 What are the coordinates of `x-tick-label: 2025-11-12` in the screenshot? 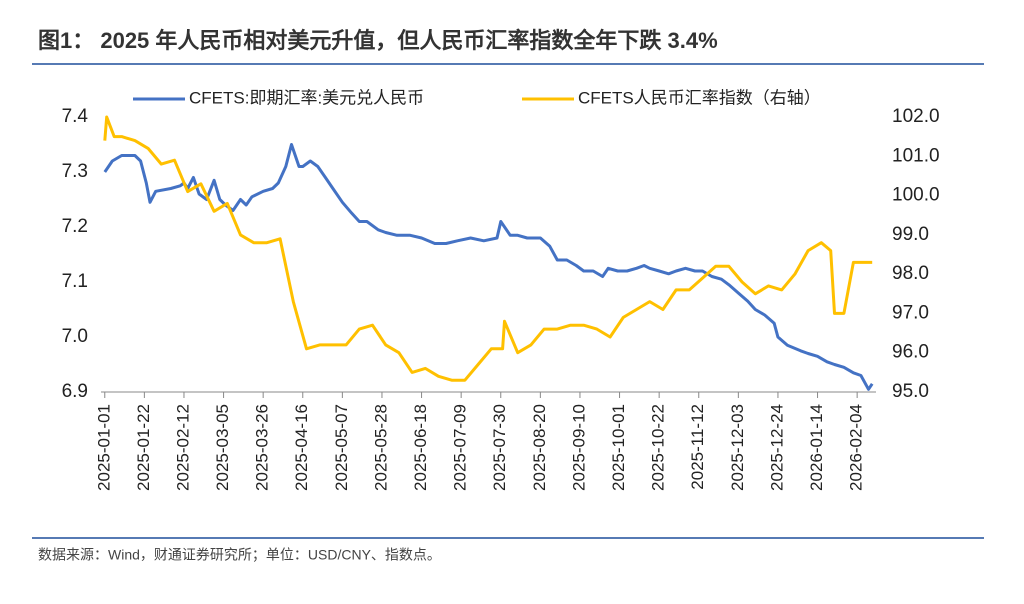 It's located at (697, 447).